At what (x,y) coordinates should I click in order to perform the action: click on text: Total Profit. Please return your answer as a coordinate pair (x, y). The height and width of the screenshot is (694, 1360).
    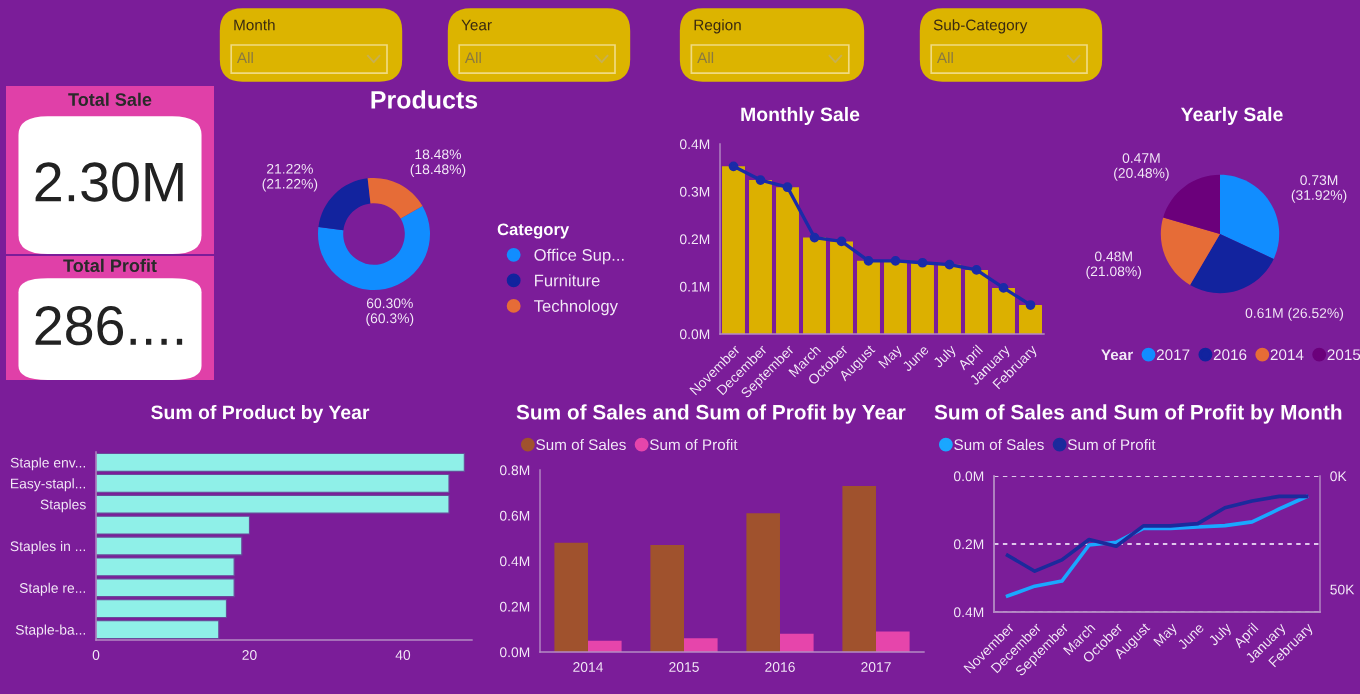
    Looking at the image, I should click on (110, 265).